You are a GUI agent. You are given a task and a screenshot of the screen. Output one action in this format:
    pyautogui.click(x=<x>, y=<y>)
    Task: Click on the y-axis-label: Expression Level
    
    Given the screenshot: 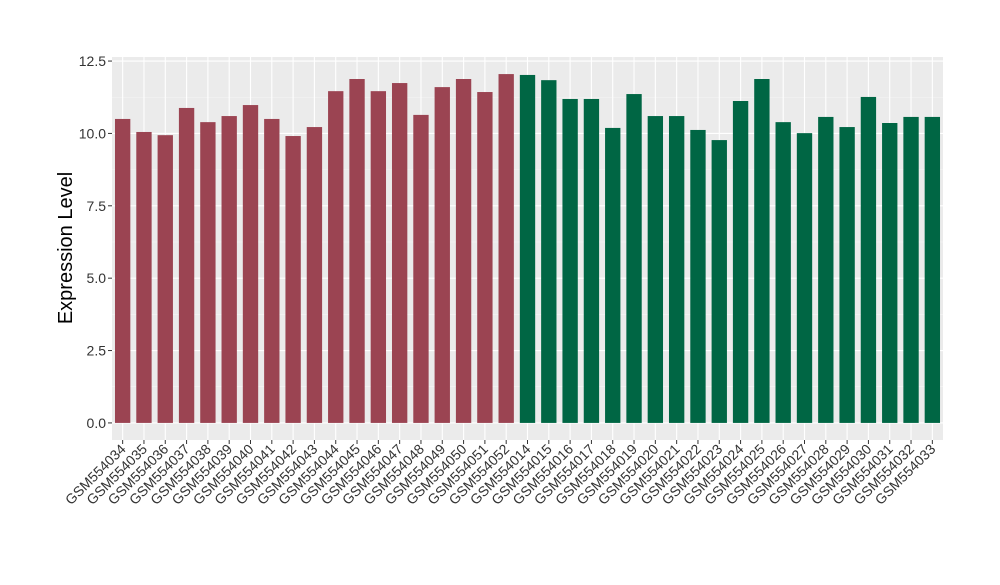 What is the action you would take?
    pyautogui.click(x=66, y=248)
    